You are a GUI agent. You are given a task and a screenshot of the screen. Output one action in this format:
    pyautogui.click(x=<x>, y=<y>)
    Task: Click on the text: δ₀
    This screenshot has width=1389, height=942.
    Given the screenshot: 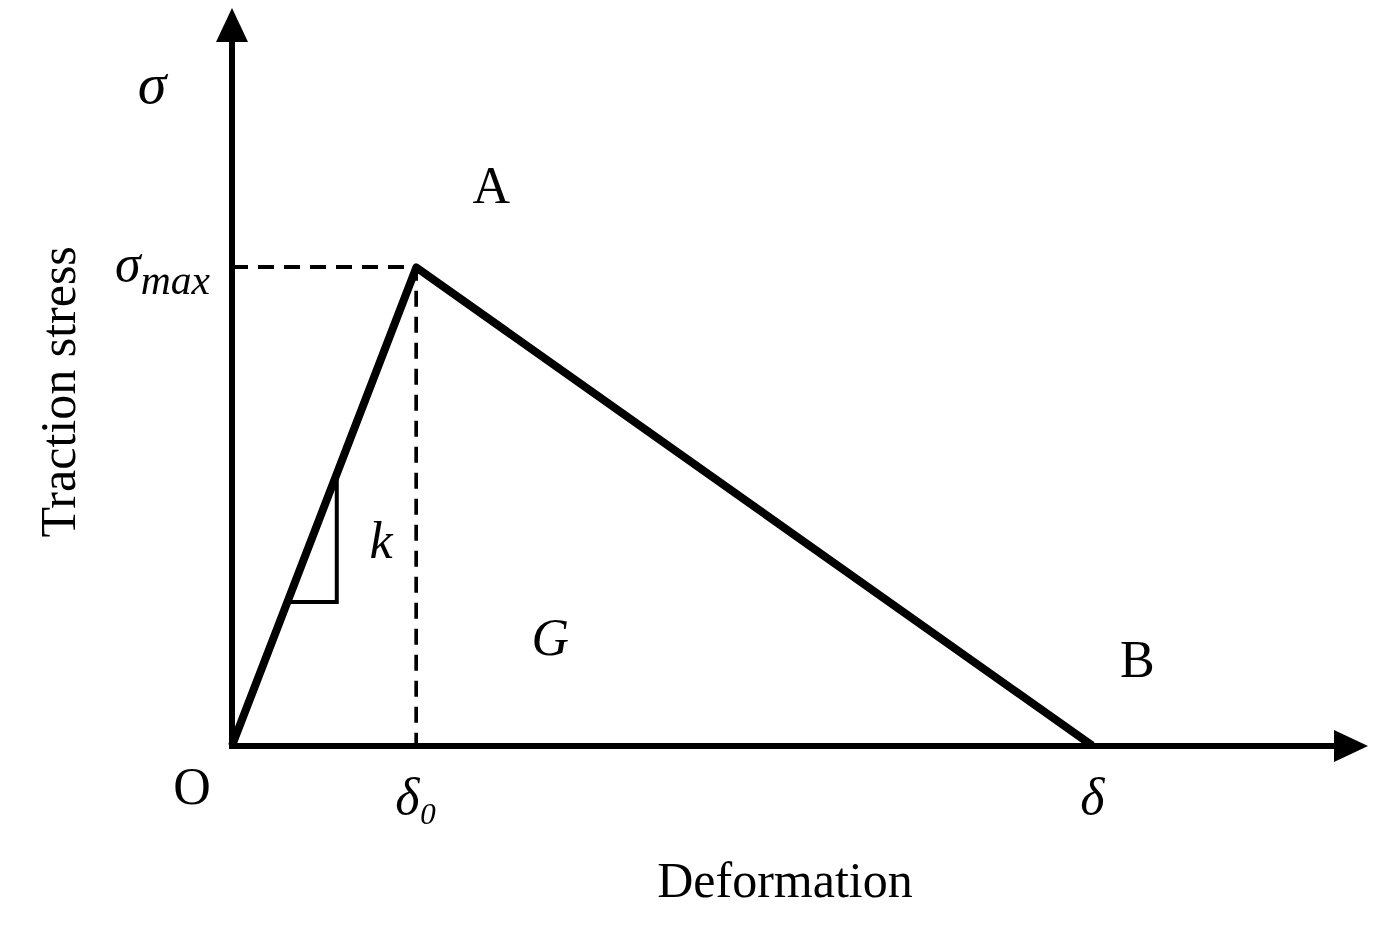 What is the action you would take?
    pyautogui.click(x=416, y=797)
    